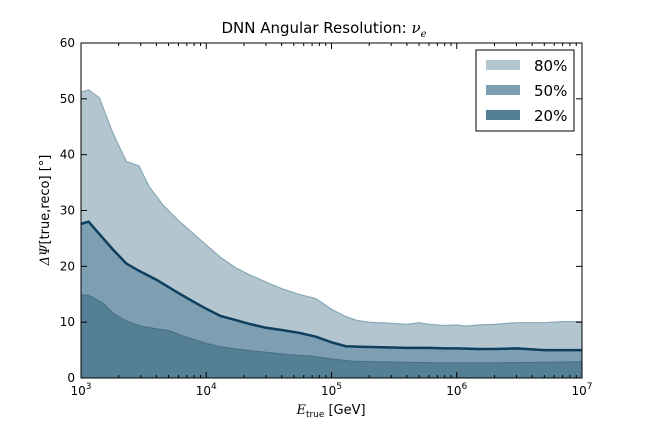  Describe the element at coordinates (550, 116) in the screenshot. I see `legend-label-2: 20%` at that location.